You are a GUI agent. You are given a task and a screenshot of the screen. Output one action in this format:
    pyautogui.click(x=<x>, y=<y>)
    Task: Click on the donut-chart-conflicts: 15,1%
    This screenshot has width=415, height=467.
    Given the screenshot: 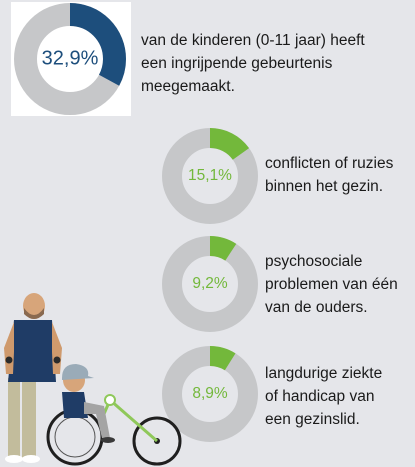 What is the action you would take?
    pyautogui.click(x=210, y=176)
    